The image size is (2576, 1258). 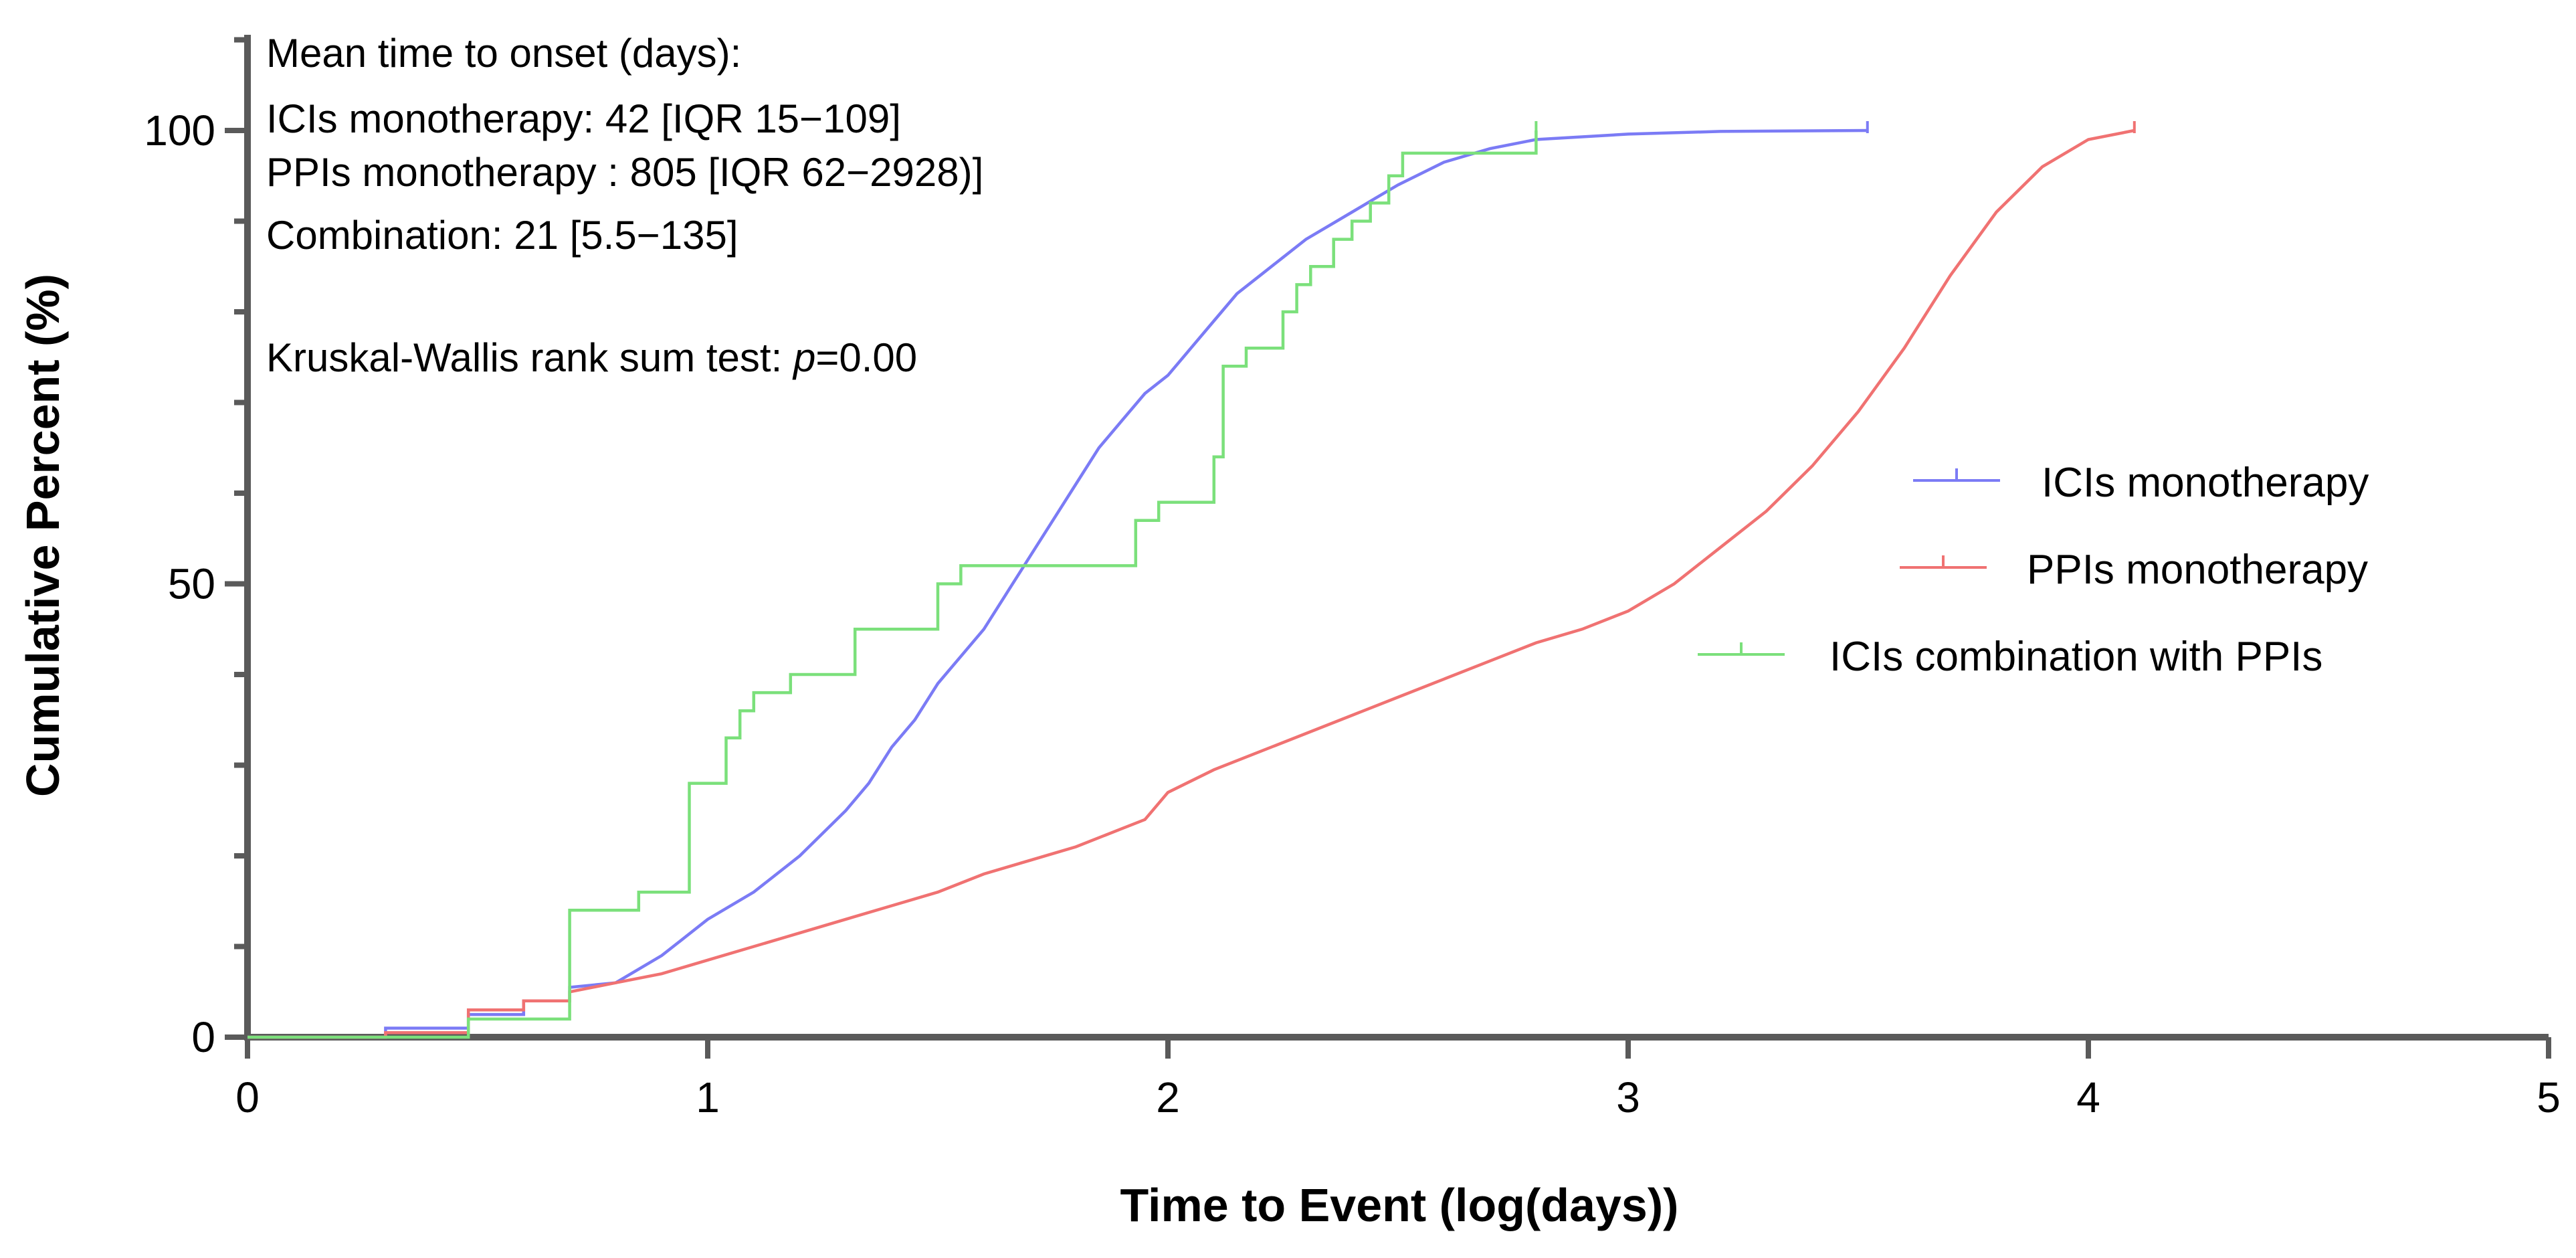 I want to click on legend-label-combination: ICIs combination with PPIs, so click(x=2075, y=657).